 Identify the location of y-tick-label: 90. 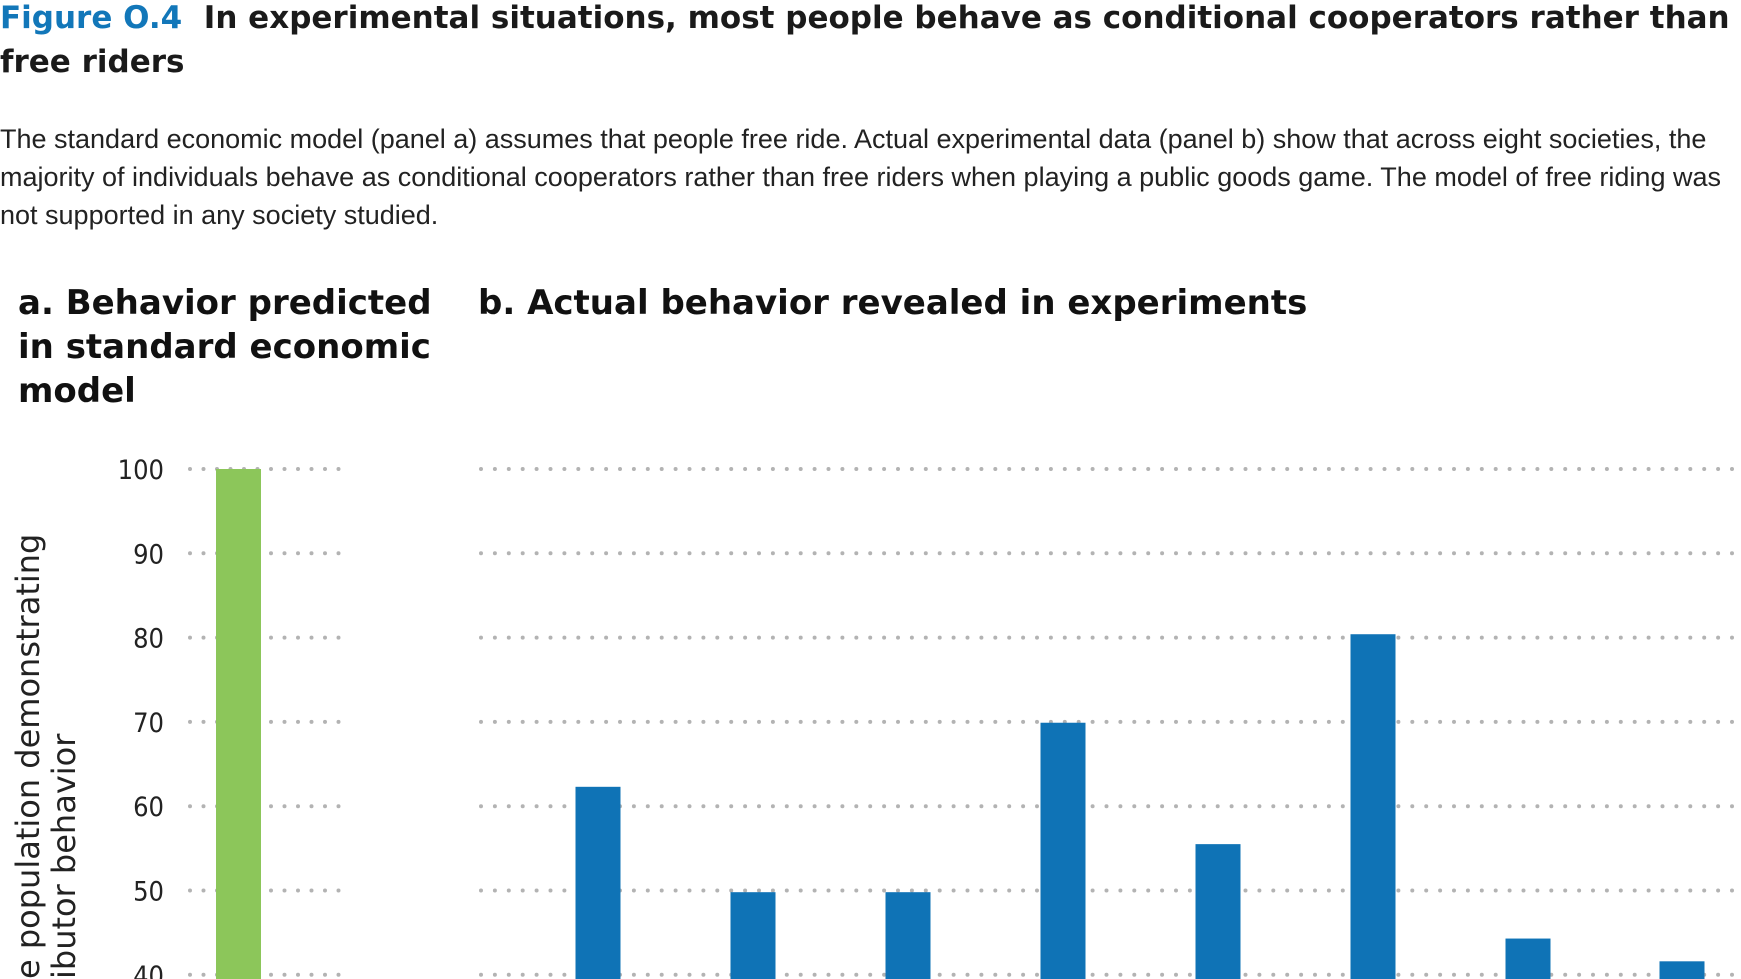
(148, 554).